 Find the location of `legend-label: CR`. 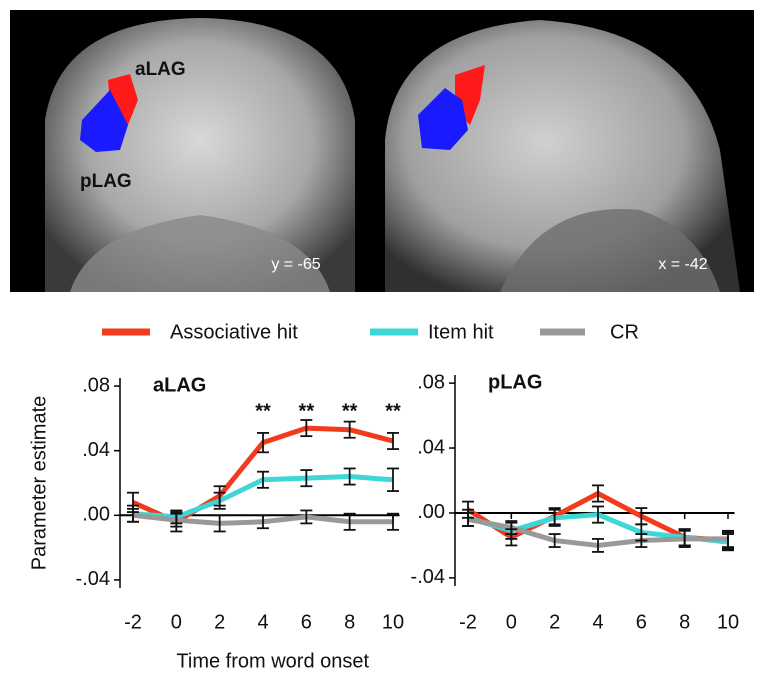

legend-label: CR is located at coordinates (624, 332).